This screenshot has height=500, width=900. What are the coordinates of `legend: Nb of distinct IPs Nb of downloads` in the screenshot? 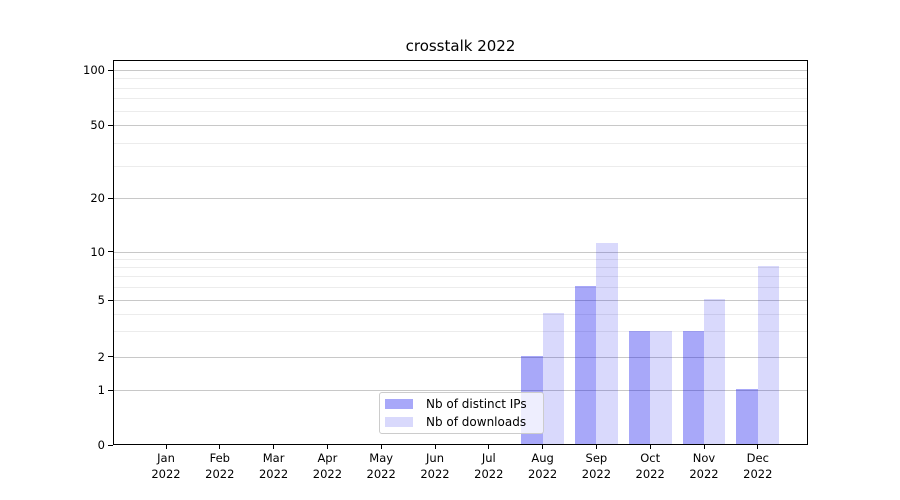 It's located at (461, 413).